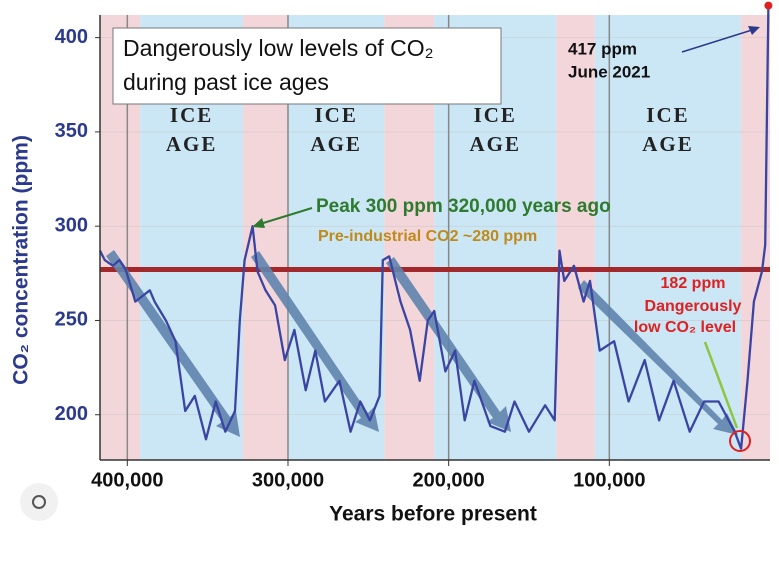 Image resolution: width=779 pixels, height=583 pixels. I want to click on x-axis-label: Years before present, so click(433, 514).